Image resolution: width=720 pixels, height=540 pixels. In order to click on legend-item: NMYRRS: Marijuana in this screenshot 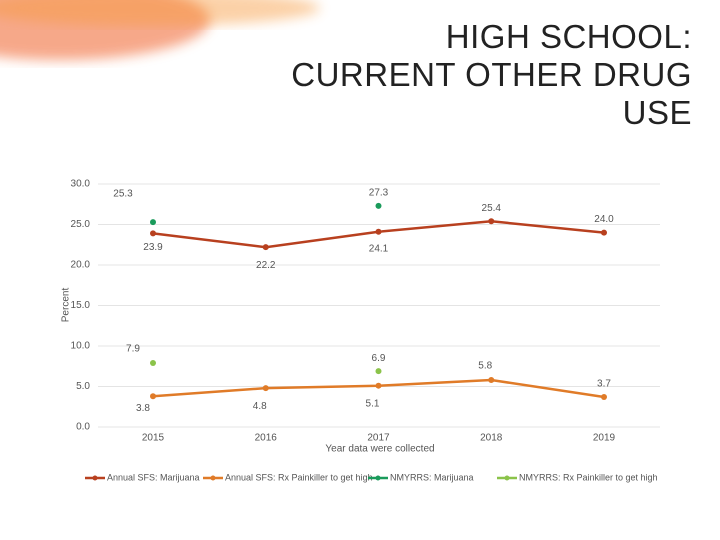, I will do `click(421, 477)`.